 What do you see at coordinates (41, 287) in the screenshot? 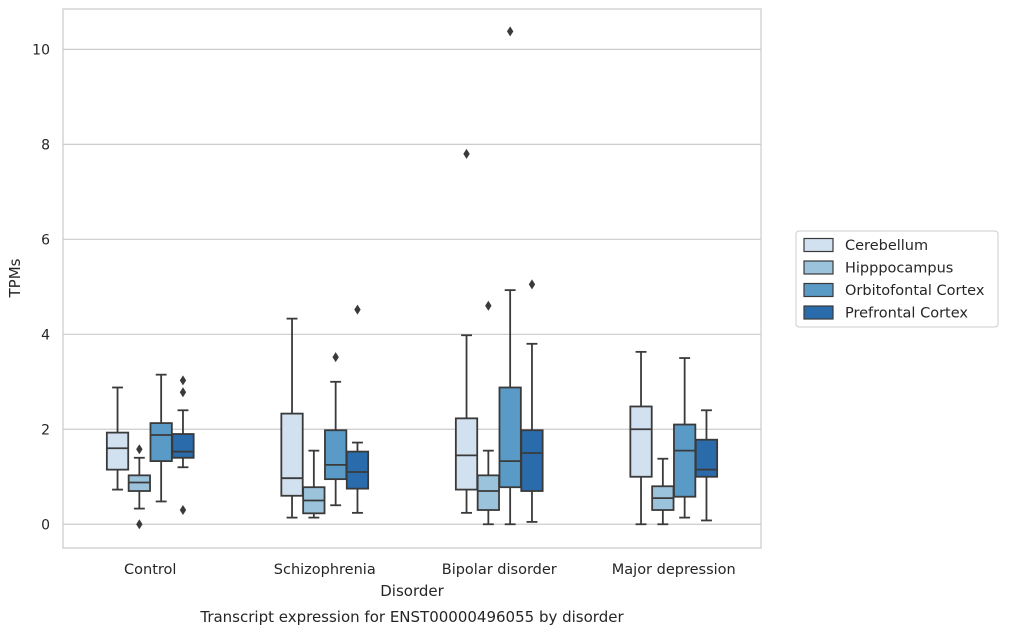
I see `y-tick-labels: 0 2 4 6 8 10` at bounding box center [41, 287].